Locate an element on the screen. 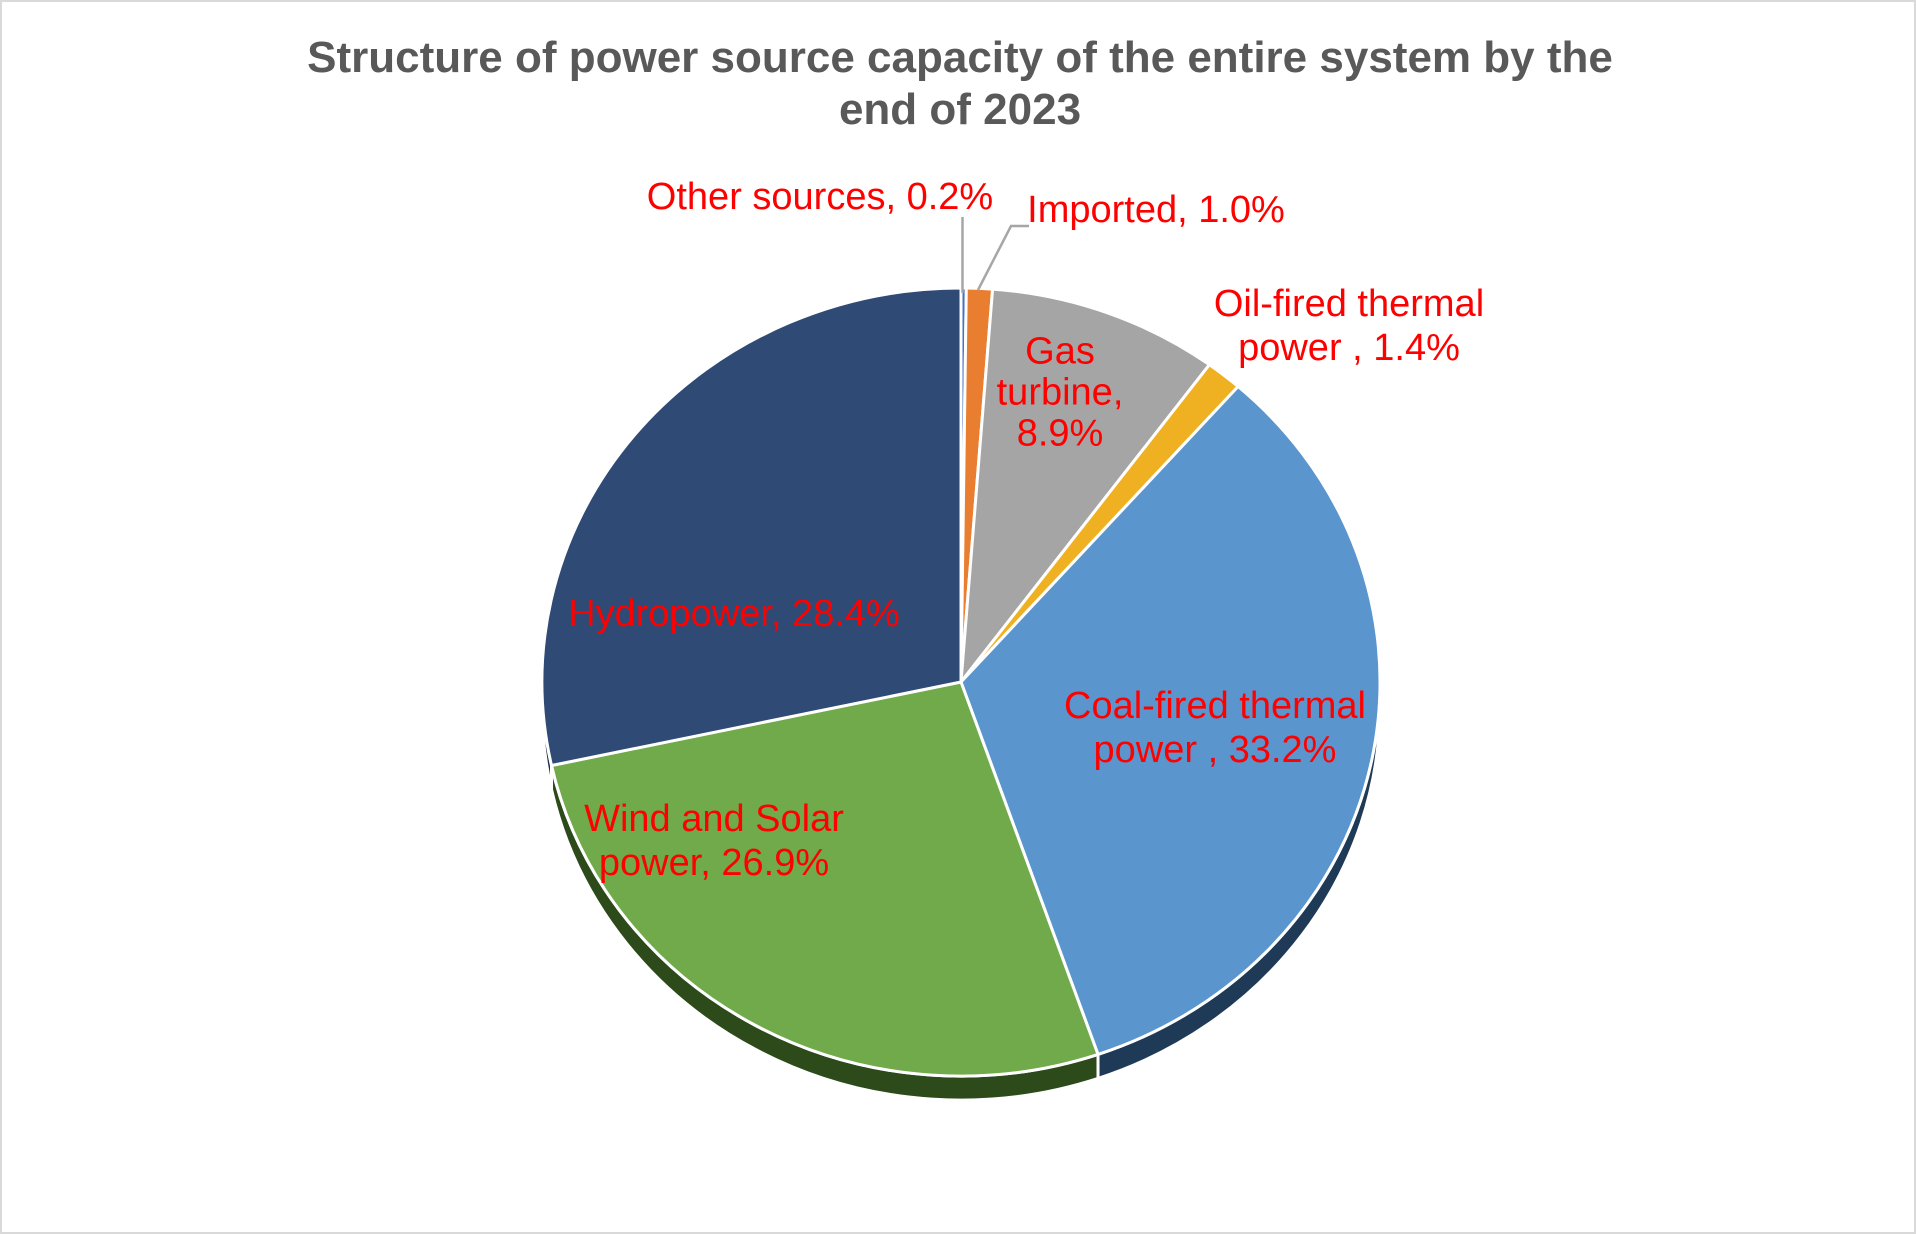  slice-label-imported: Imported, 1.0% is located at coordinates (1156, 210).